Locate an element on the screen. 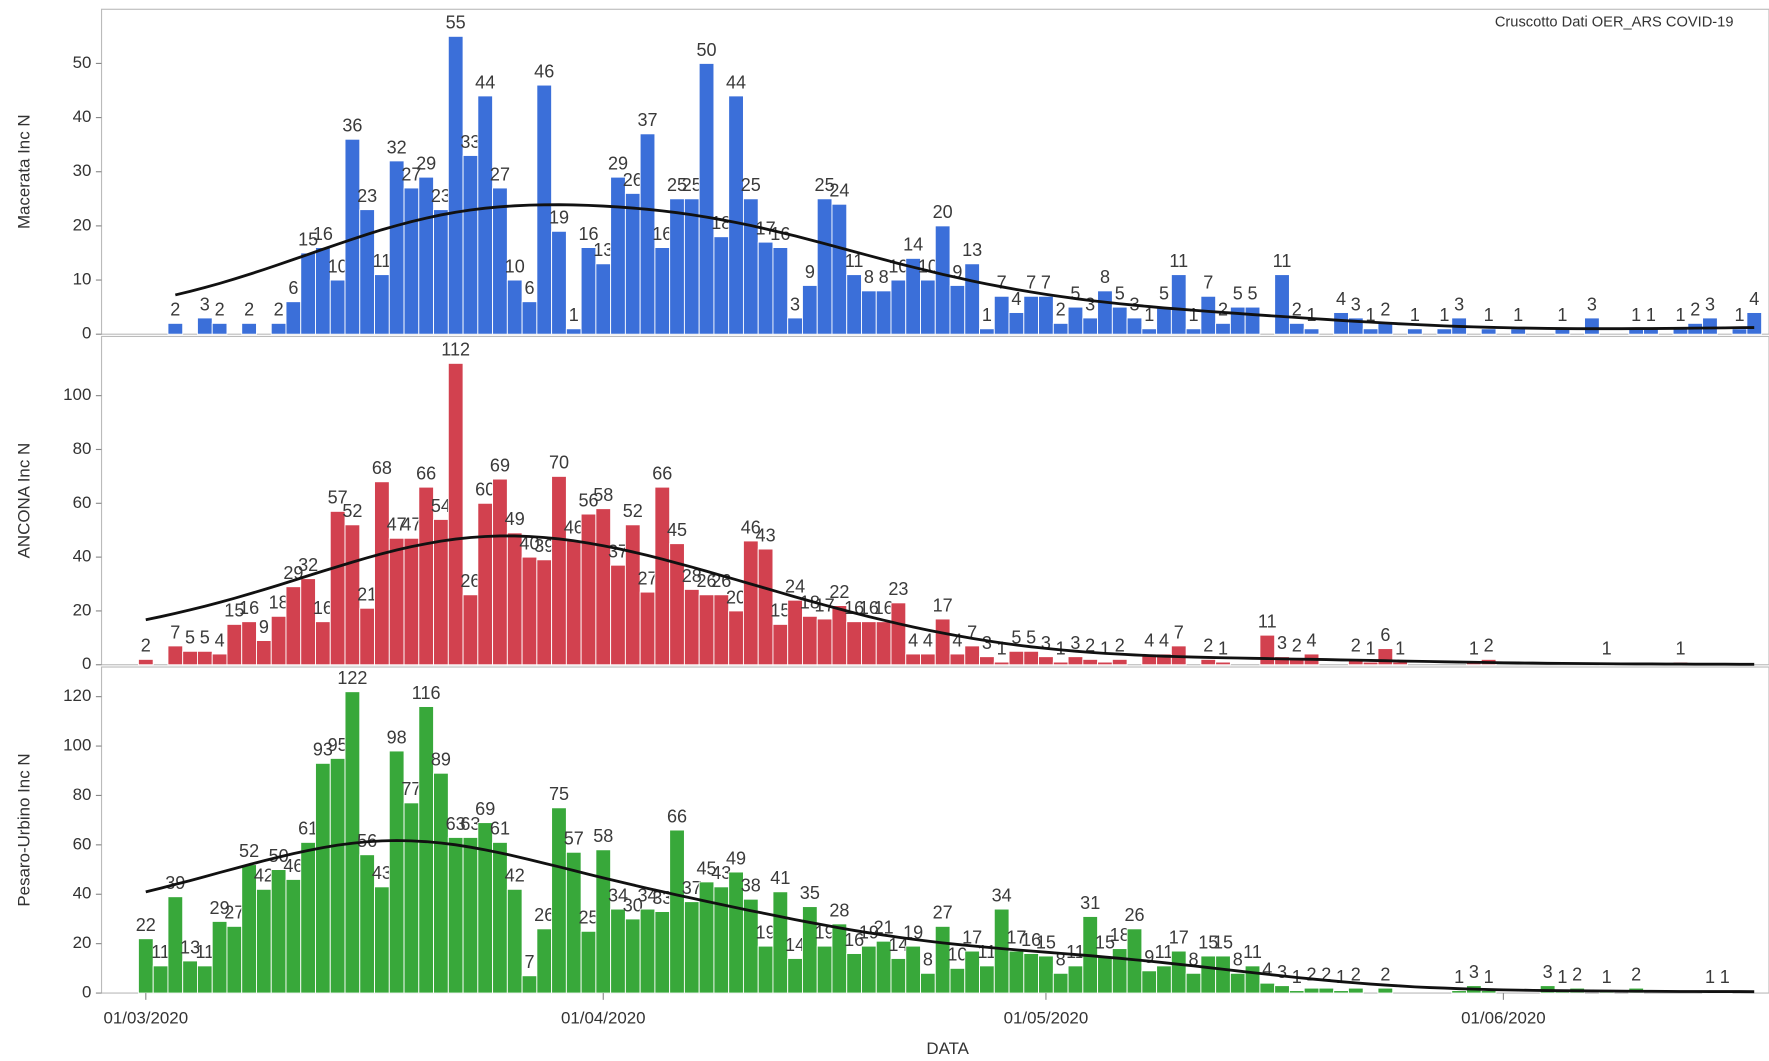  data-label: 93 is located at coordinates (323, 750).